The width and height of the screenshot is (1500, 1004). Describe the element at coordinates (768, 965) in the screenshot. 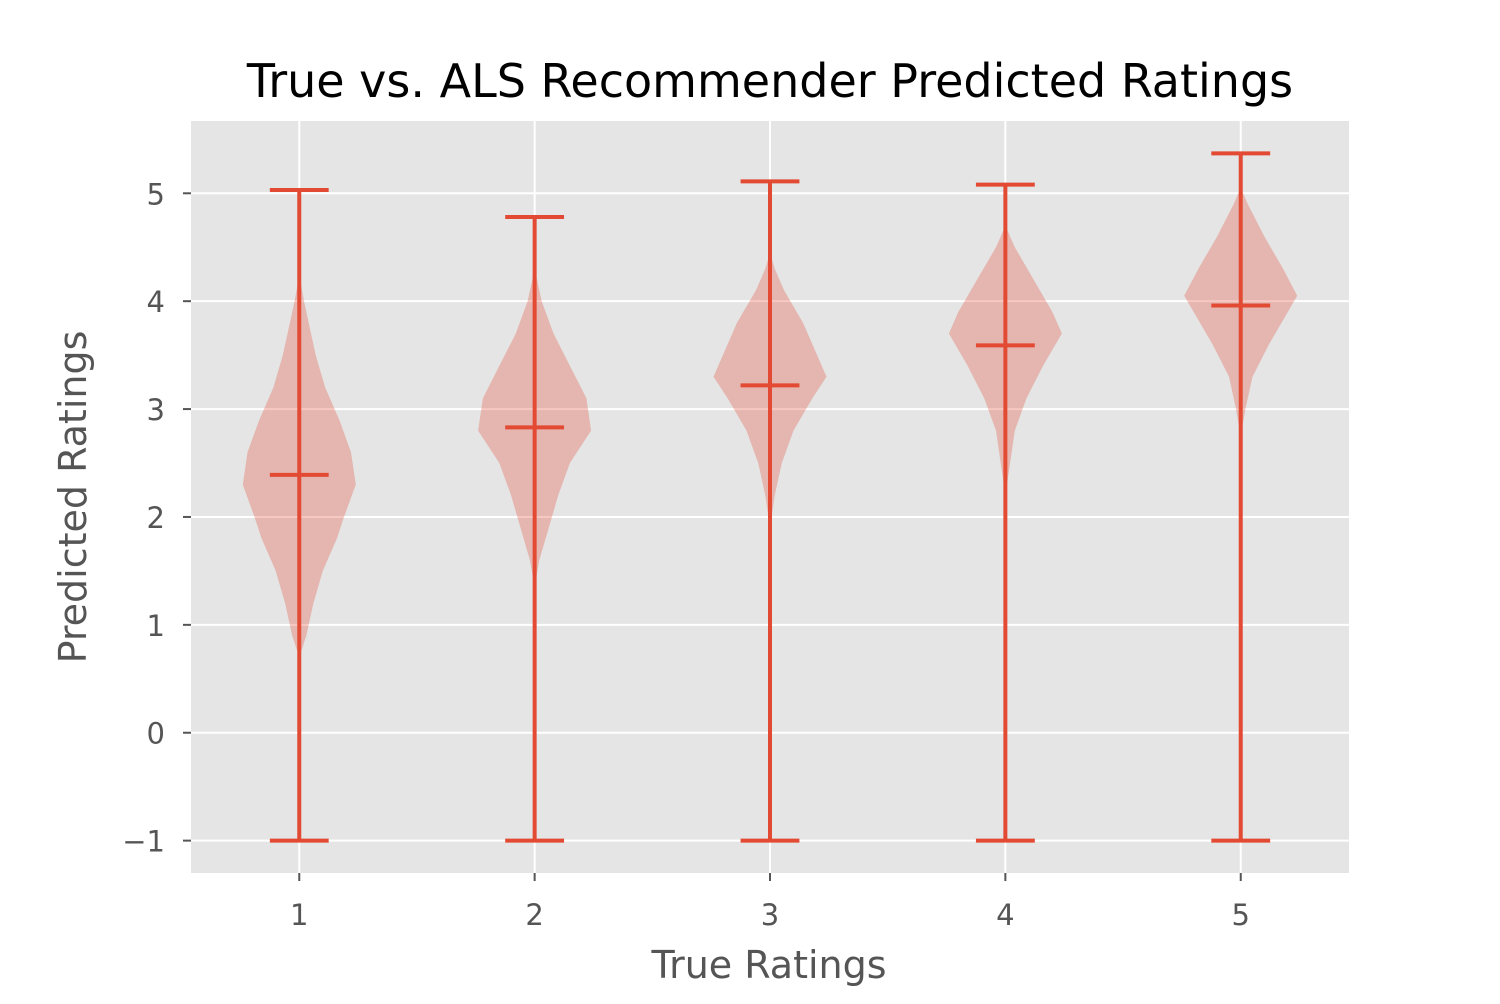

I see `x-axis-label: True Ratings` at that location.